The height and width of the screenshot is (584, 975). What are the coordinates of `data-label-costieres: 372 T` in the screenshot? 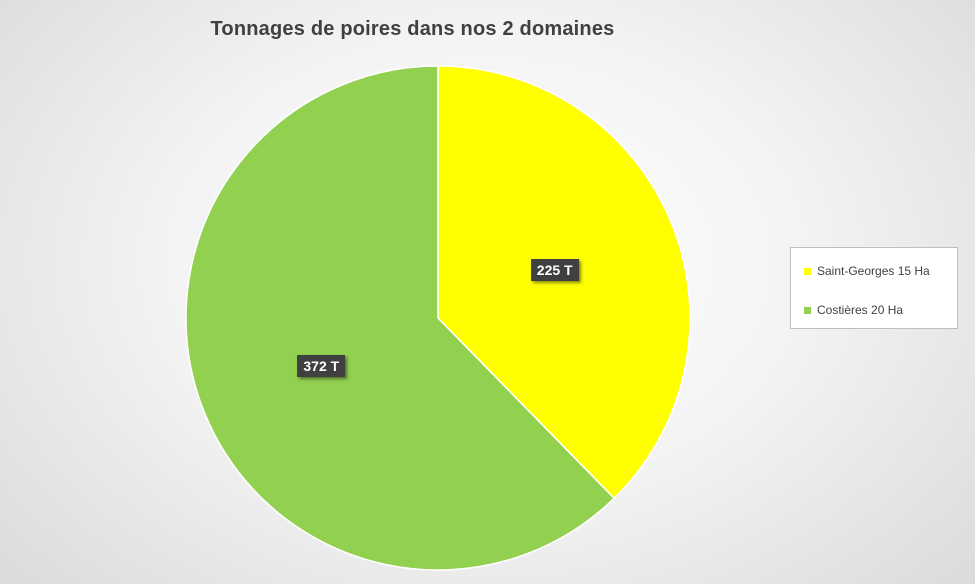 It's located at (321, 365).